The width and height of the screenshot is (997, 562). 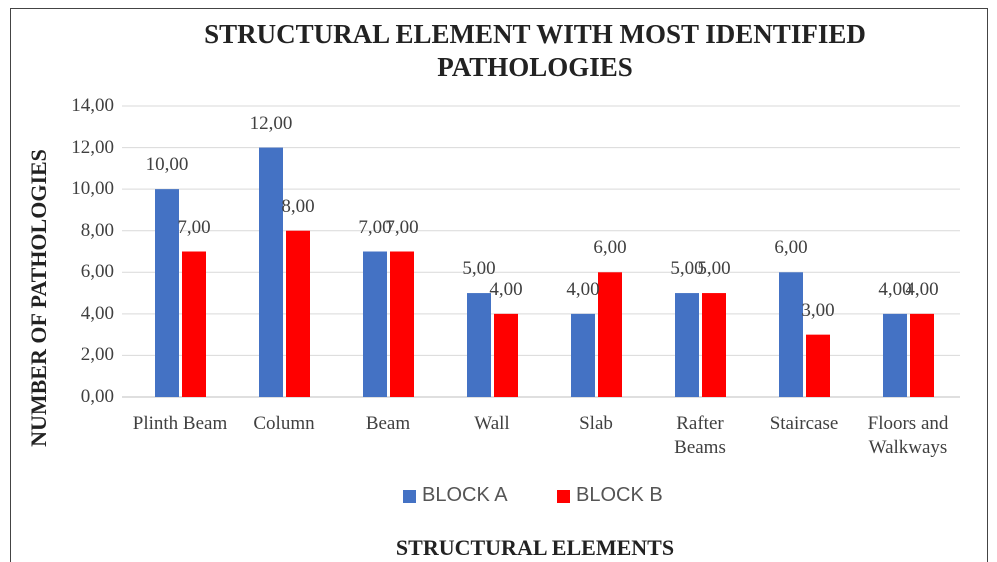 What do you see at coordinates (284, 423) in the screenshot?
I see `x-tick-label: Column` at bounding box center [284, 423].